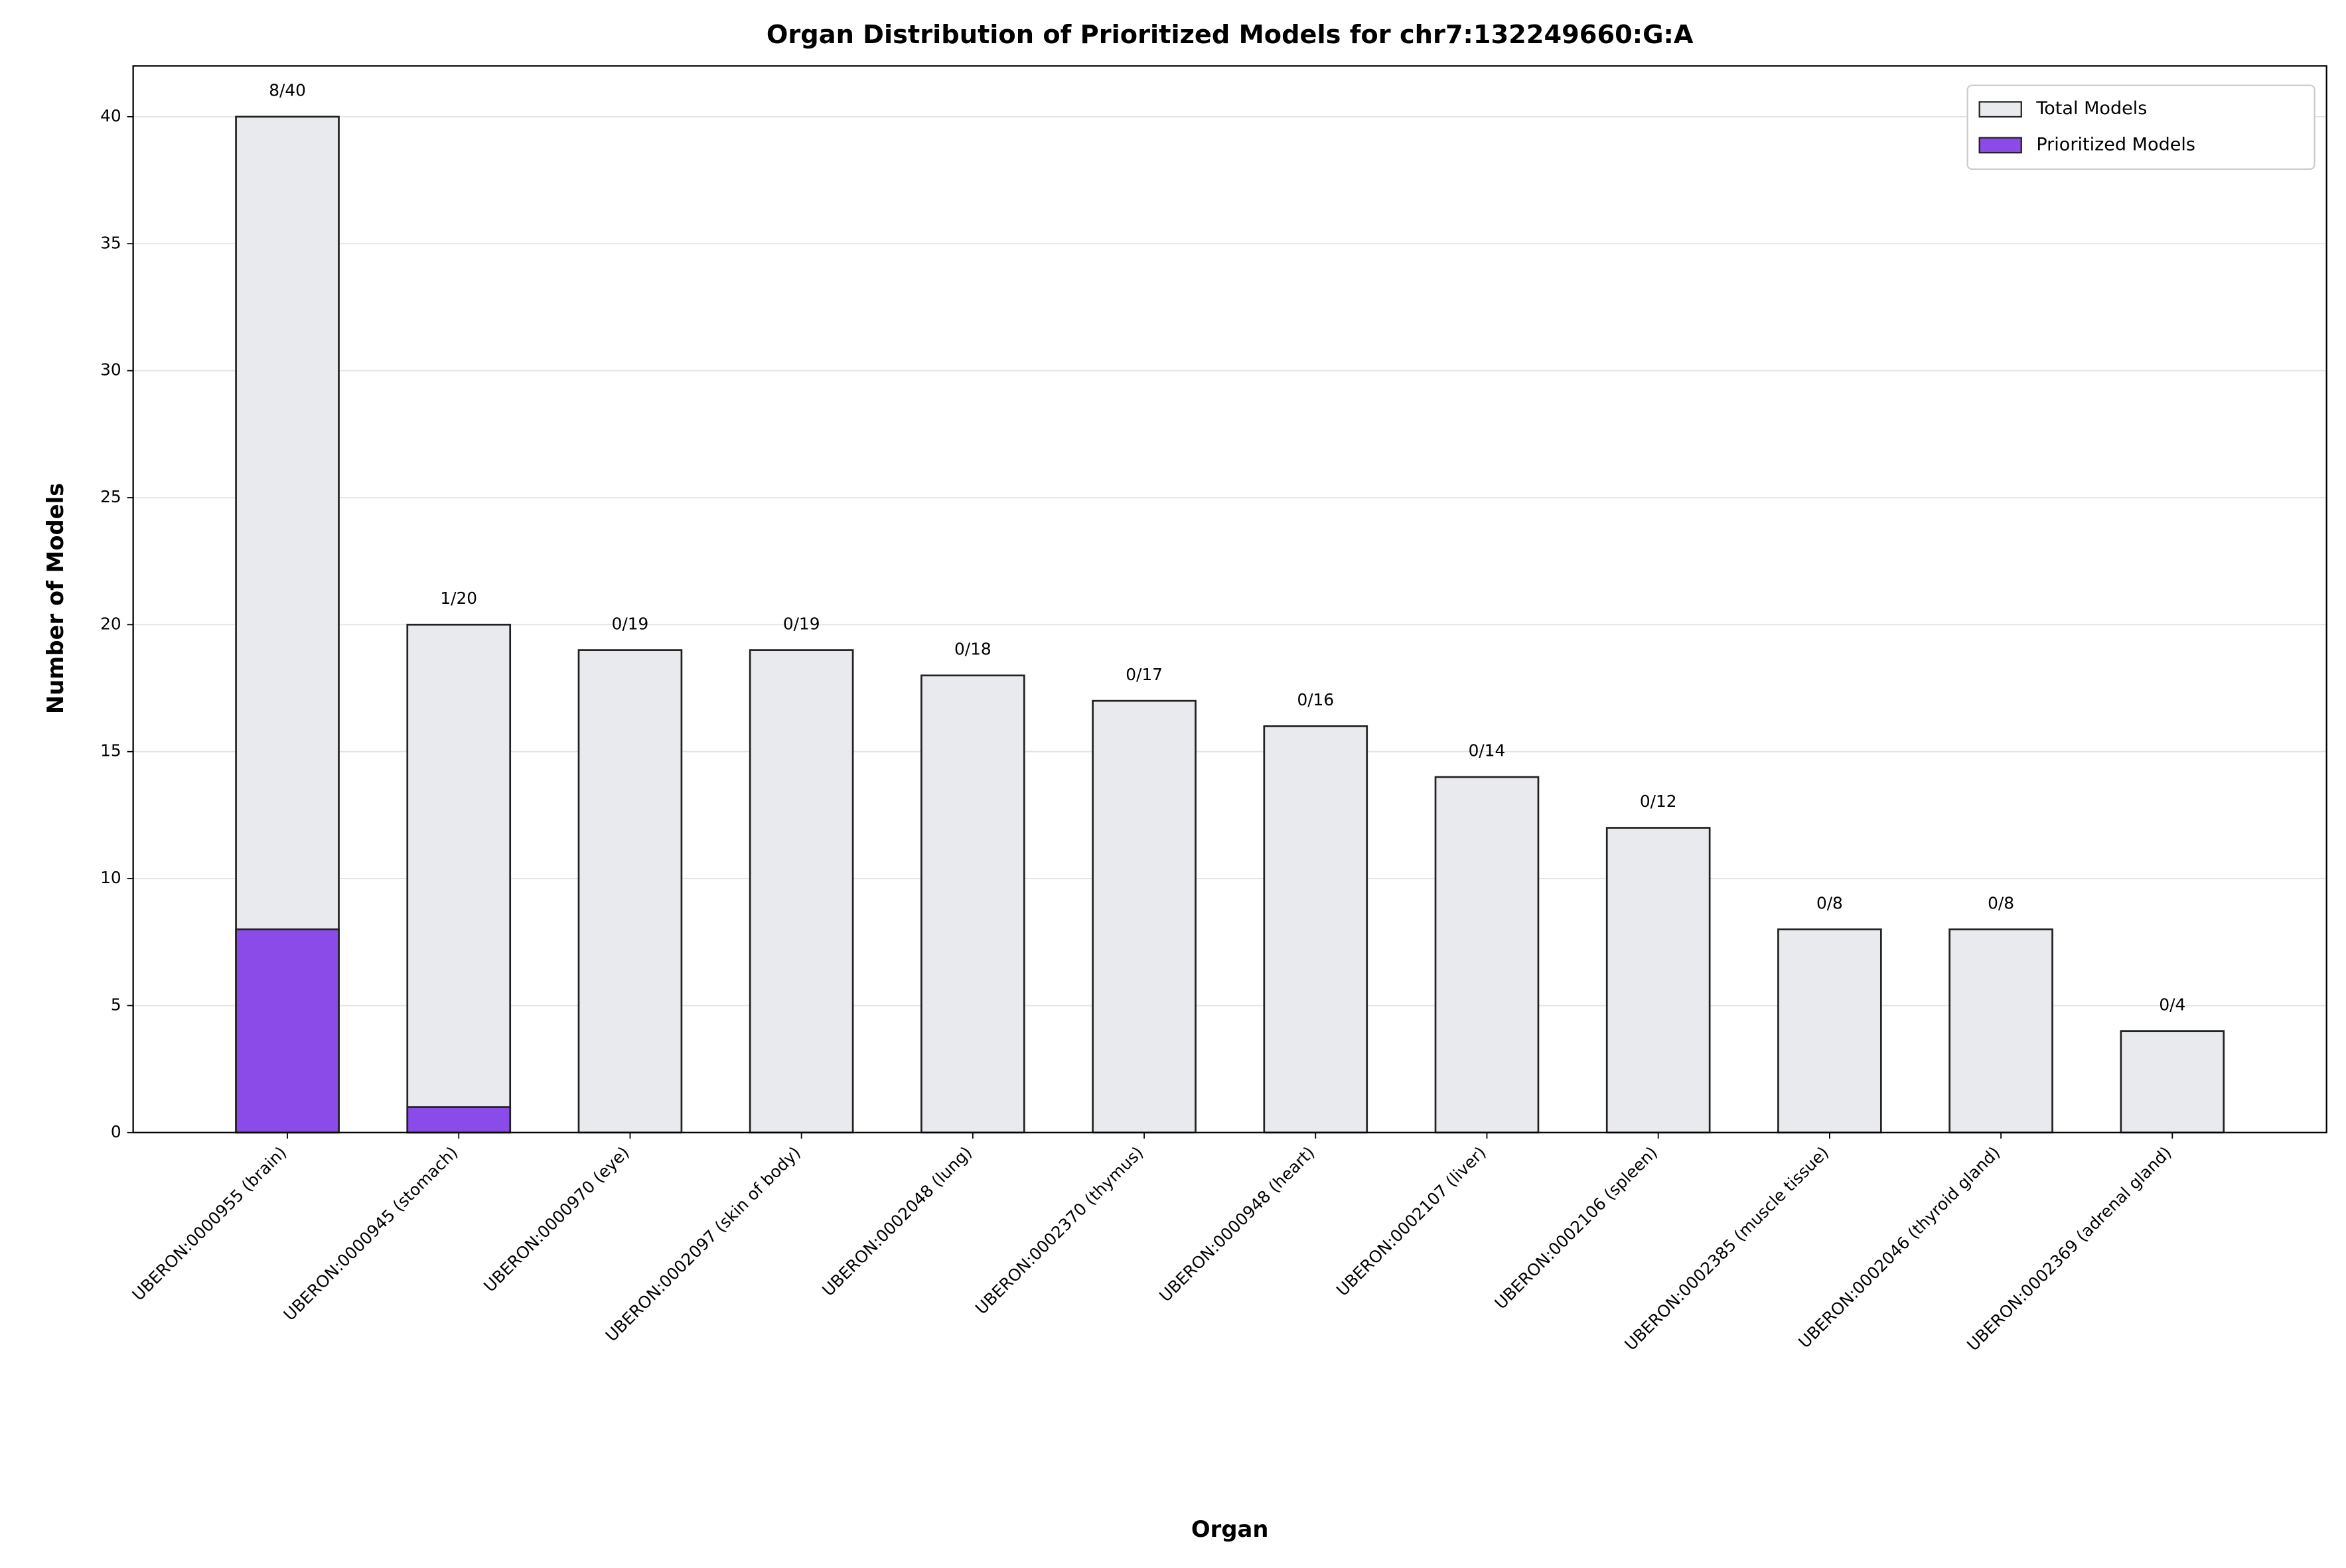 The height and width of the screenshot is (1568, 2346). Describe the element at coordinates (1658, 801) in the screenshot. I see `bar-annotation: 0/12` at that location.